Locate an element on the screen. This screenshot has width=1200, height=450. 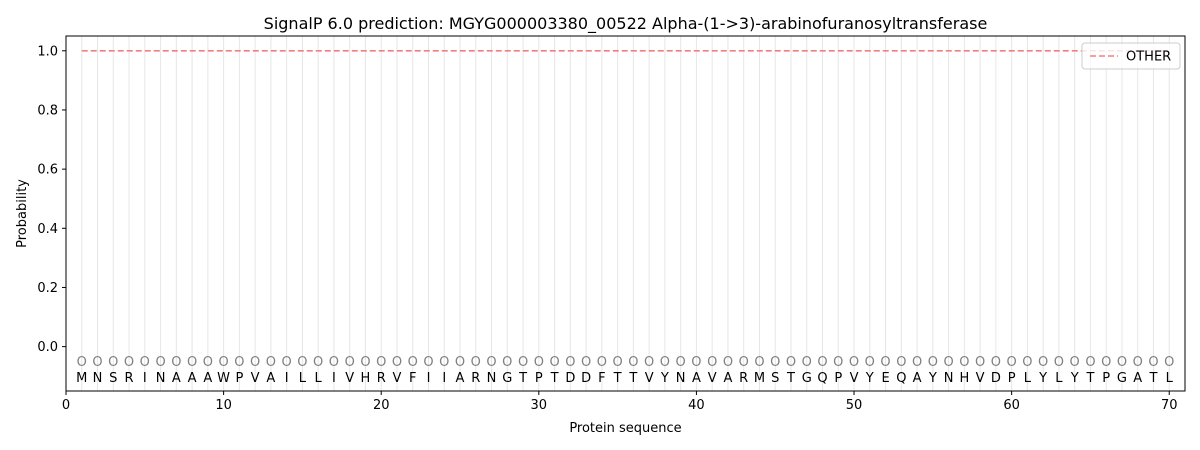
x-tick-label: 50 is located at coordinates (854, 405).